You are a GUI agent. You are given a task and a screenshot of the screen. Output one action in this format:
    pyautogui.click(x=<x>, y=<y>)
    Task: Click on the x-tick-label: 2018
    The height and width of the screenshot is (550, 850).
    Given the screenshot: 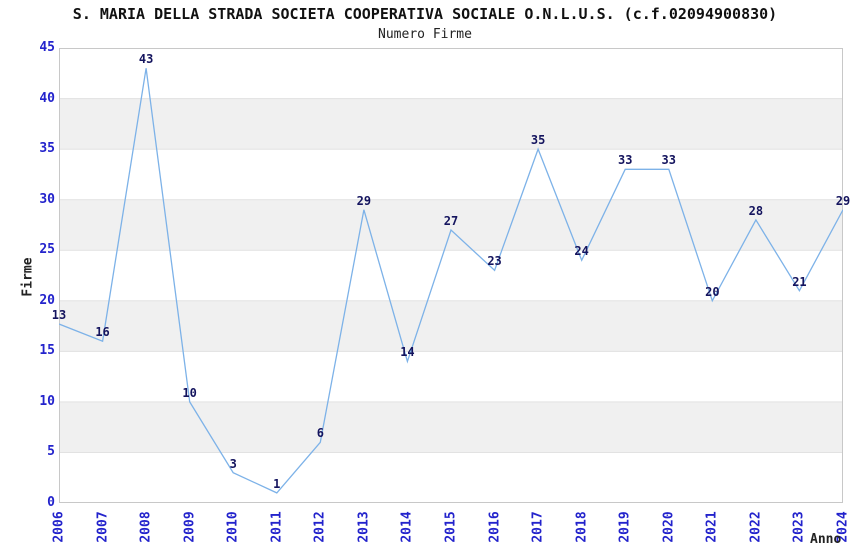 What is the action you would take?
    pyautogui.click(x=582, y=527)
    